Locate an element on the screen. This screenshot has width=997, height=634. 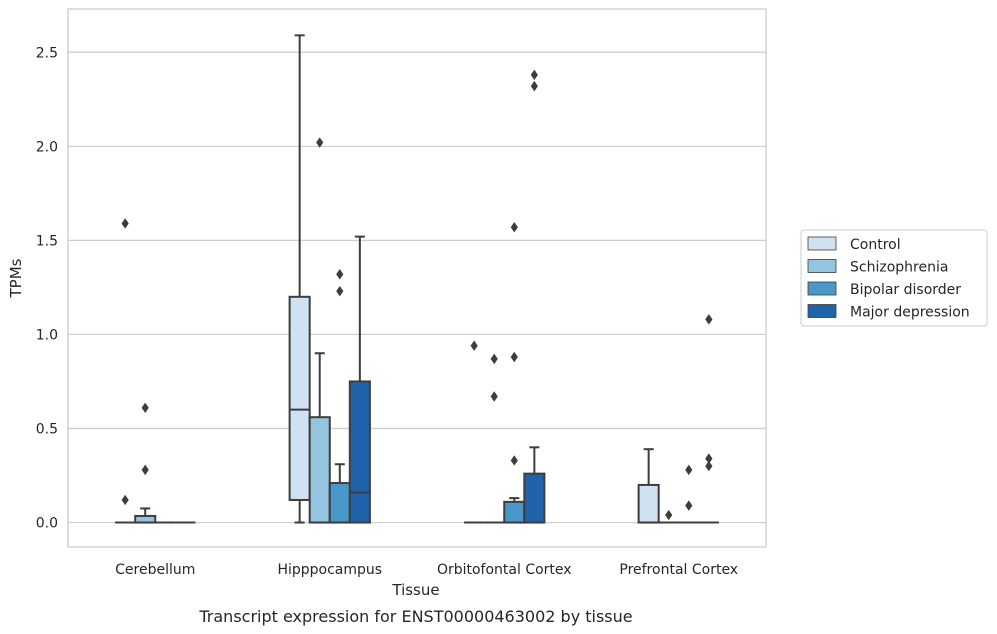
y-tick-label: 1.5 is located at coordinates (47, 241).